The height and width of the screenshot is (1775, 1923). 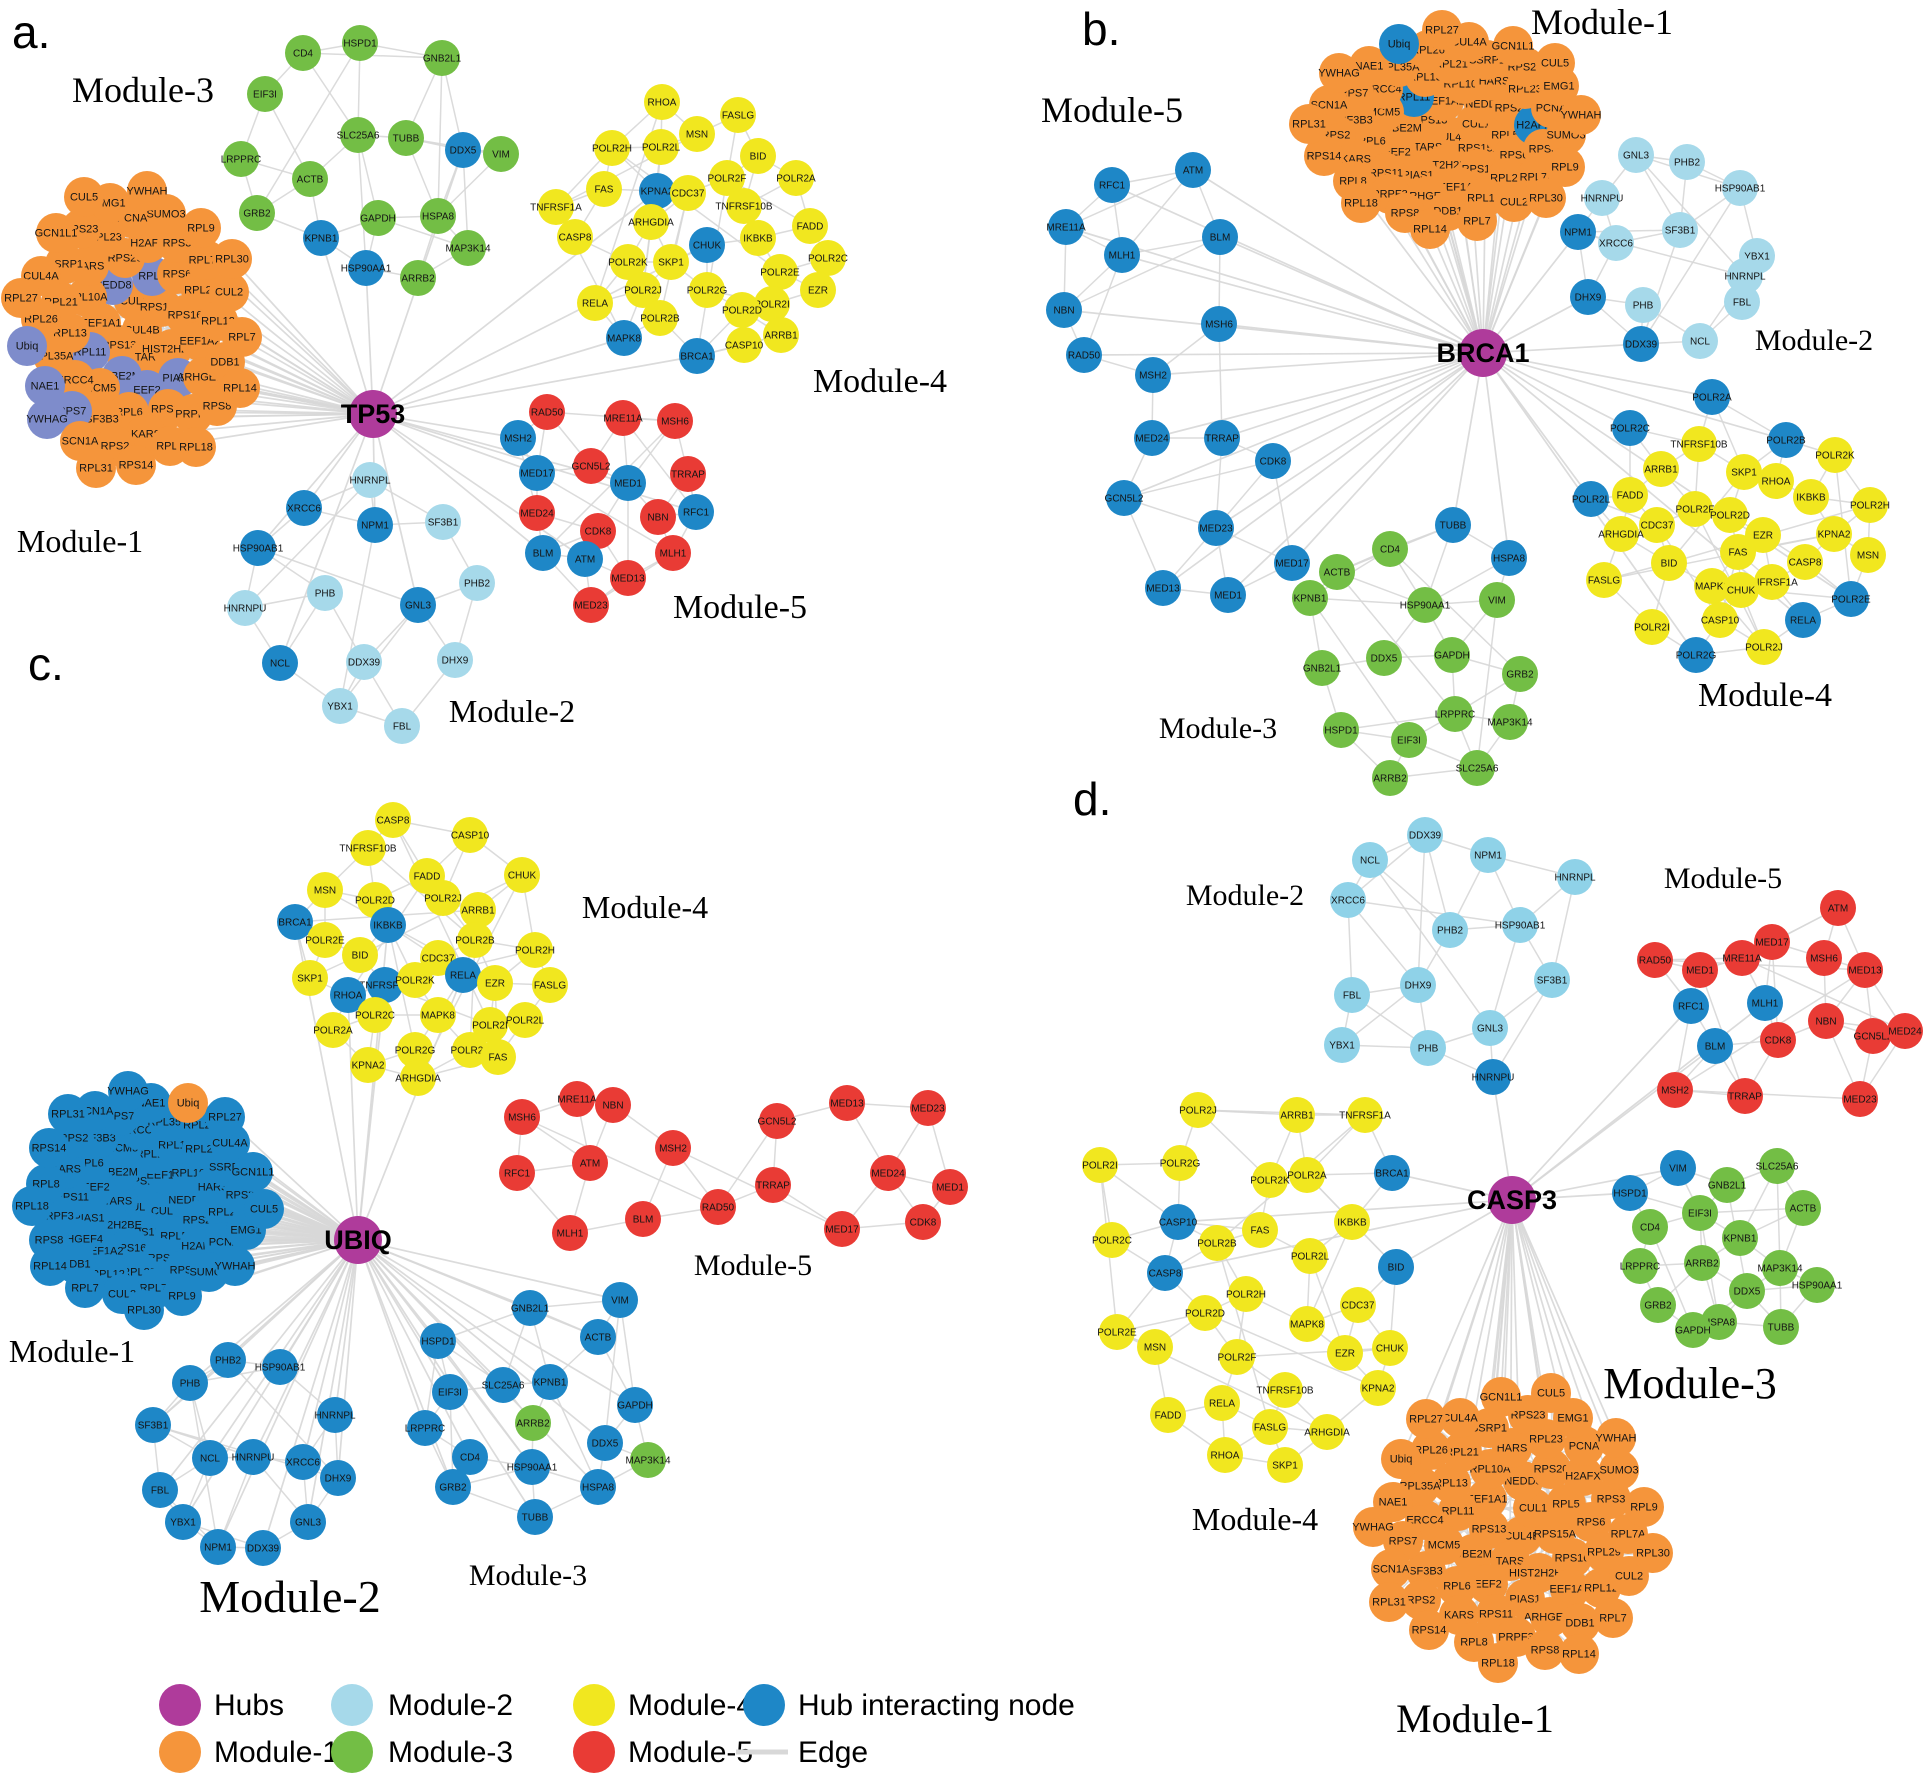 What do you see at coordinates (425, 1428) in the screenshot?
I see `gene-node-LRPPRC` at bounding box center [425, 1428].